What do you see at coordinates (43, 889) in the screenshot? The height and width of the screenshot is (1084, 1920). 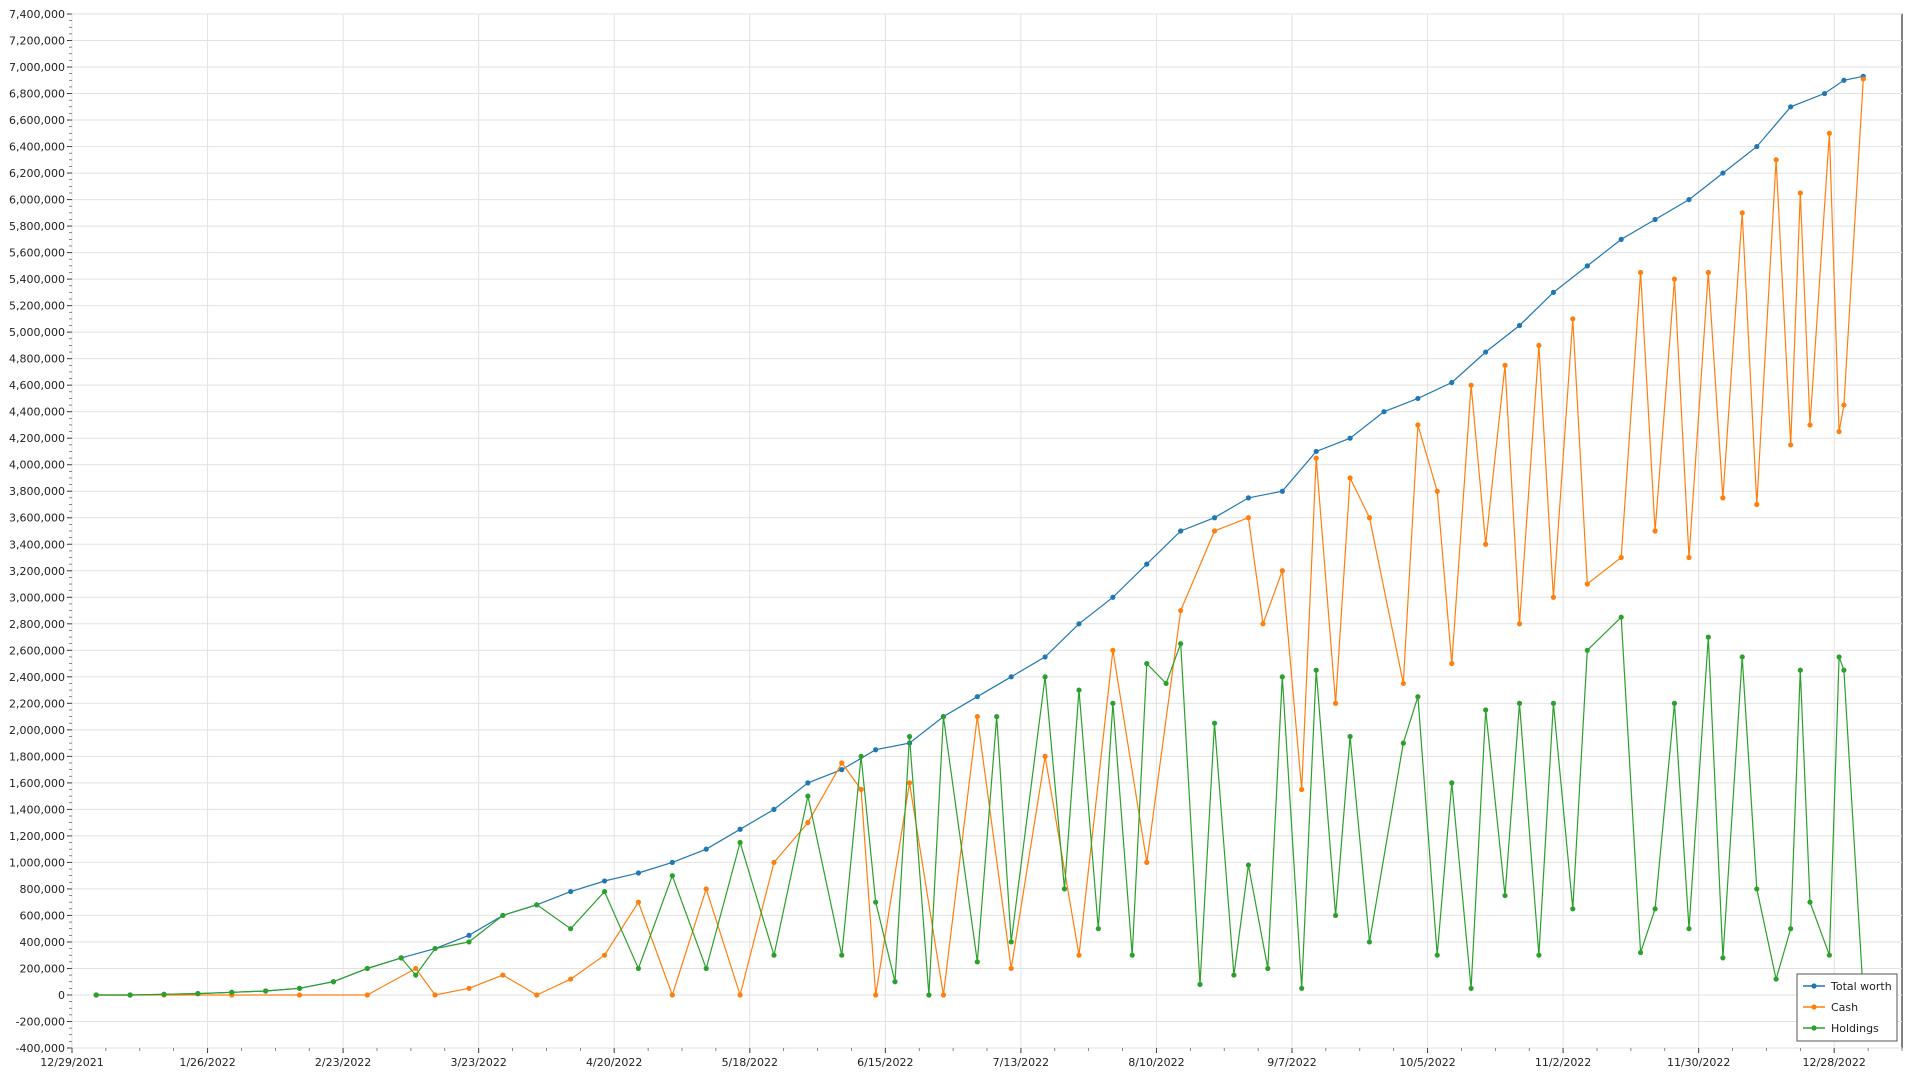 I see `y-tick-label: 800,000` at bounding box center [43, 889].